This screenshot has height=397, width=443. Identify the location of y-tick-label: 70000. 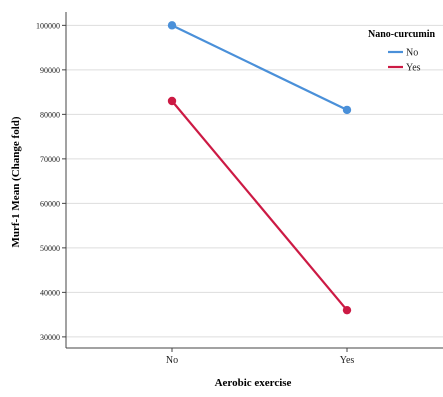
(50, 159).